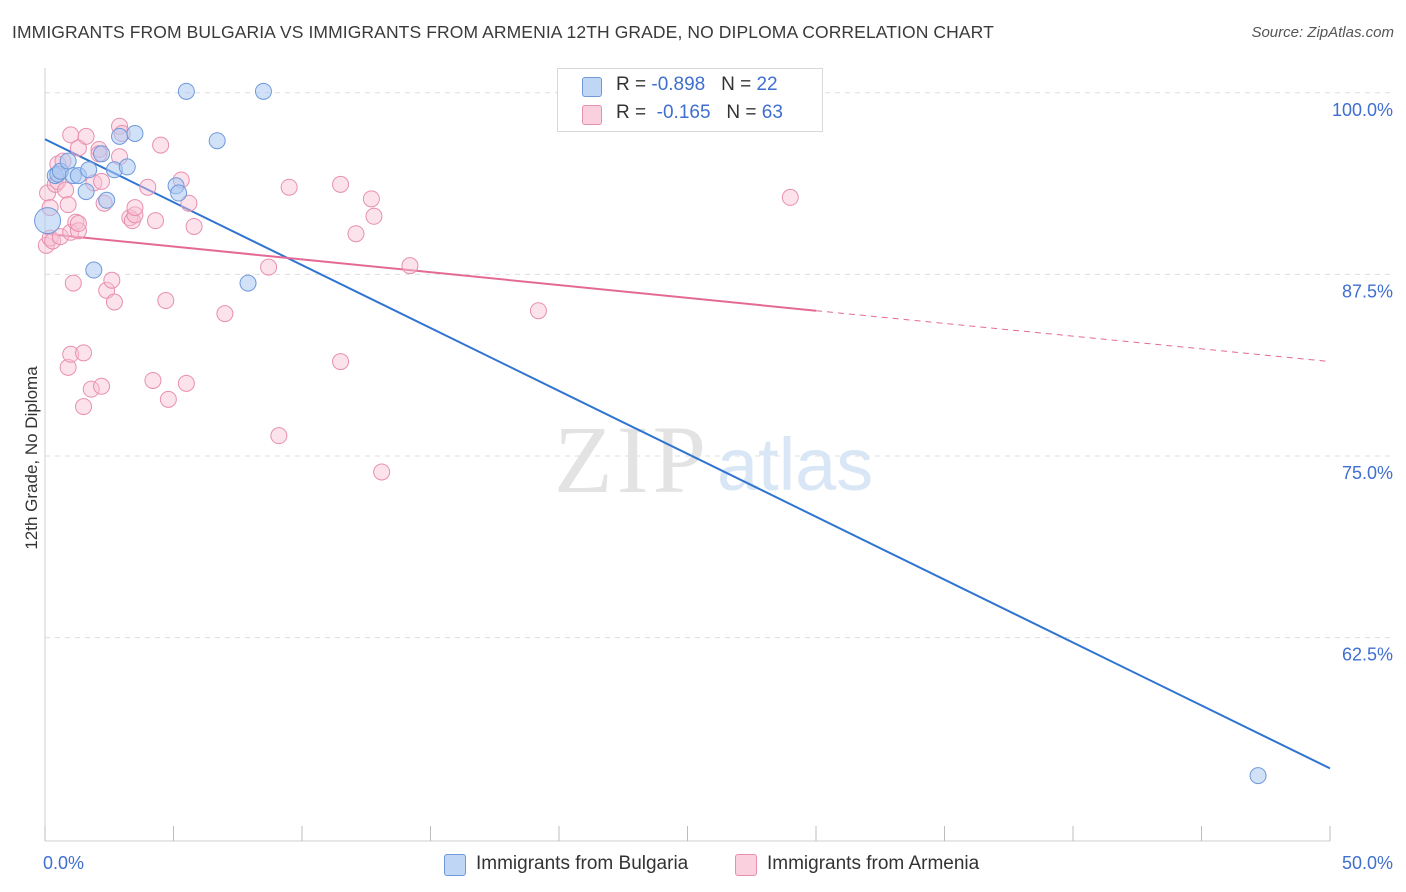 This screenshot has height=892, width=1406. What do you see at coordinates (678, 84) in the screenshot?
I see `r-value-bulgaria: -0.898` at bounding box center [678, 84].